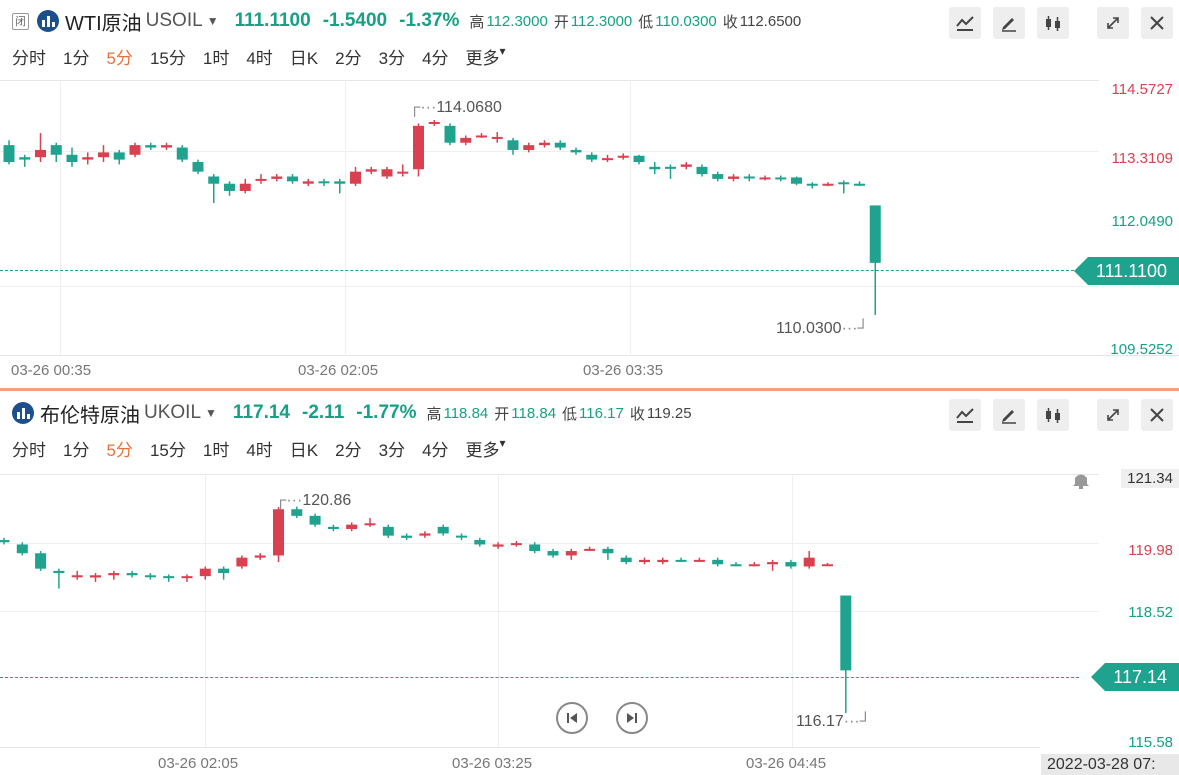 This screenshot has width=1179, height=775. I want to click on min-price-value: 110.0300, so click(809, 328).